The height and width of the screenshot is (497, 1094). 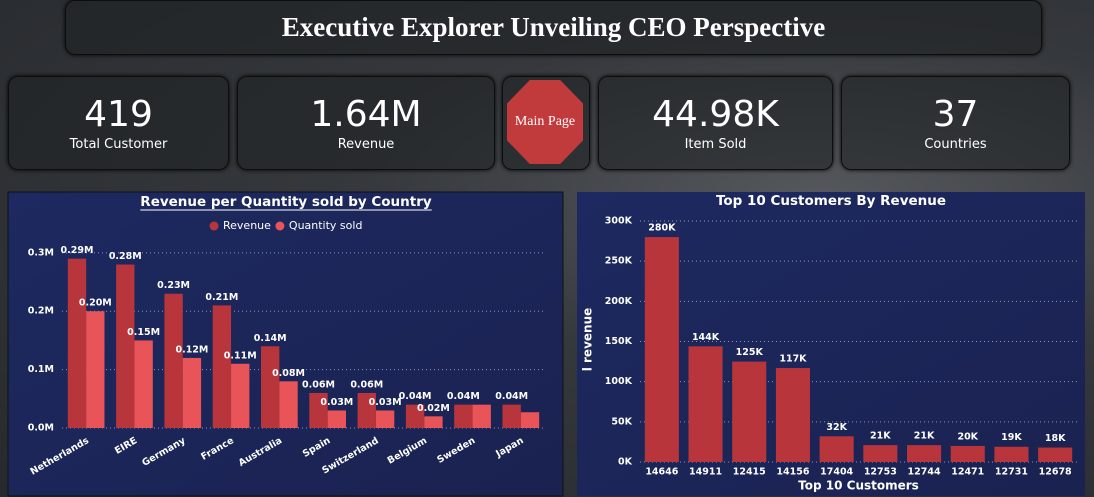 I want to click on data-label: 125K, so click(x=750, y=352).